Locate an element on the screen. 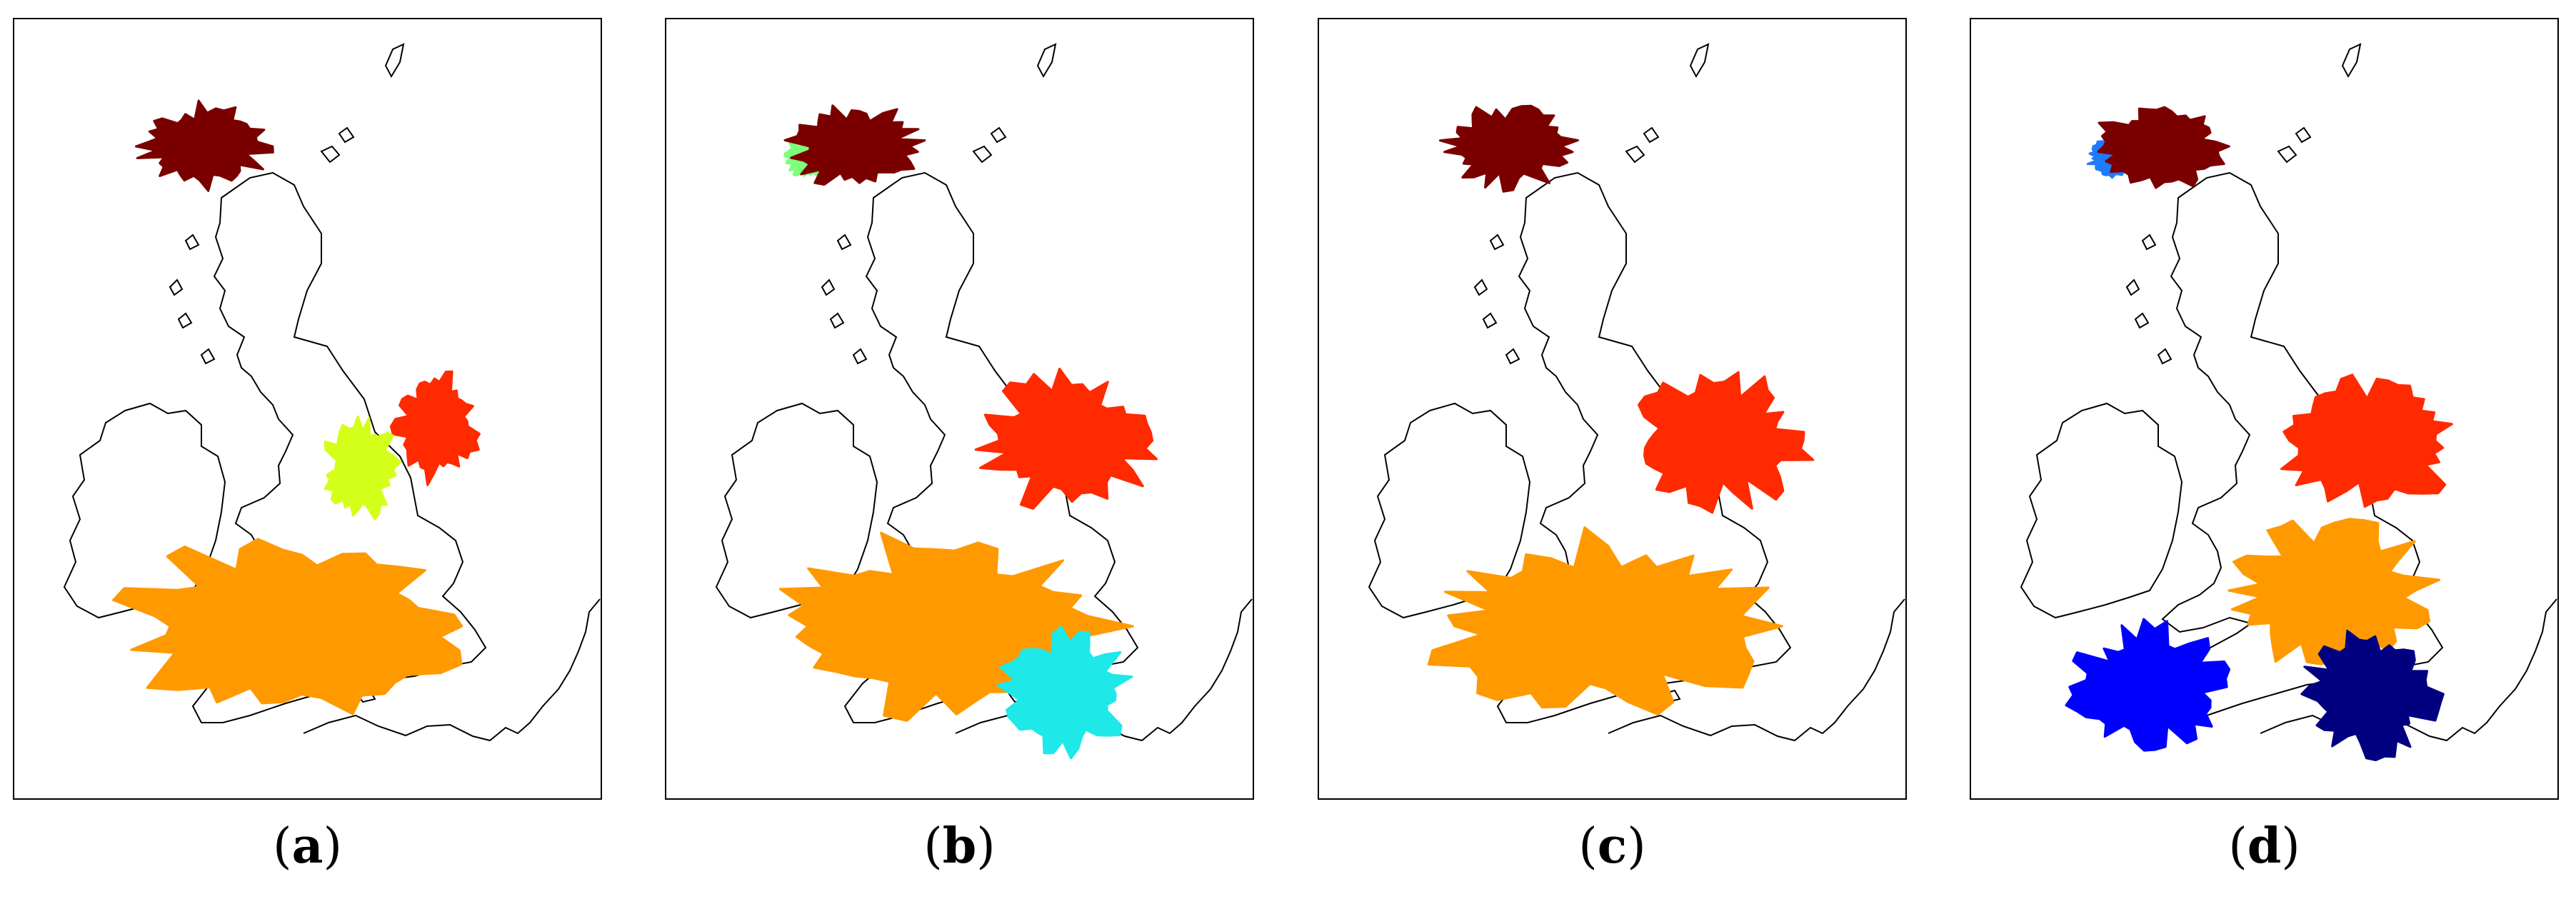 This screenshot has width=2576, height=904. caption-letter: b is located at coordinates (959, 846).